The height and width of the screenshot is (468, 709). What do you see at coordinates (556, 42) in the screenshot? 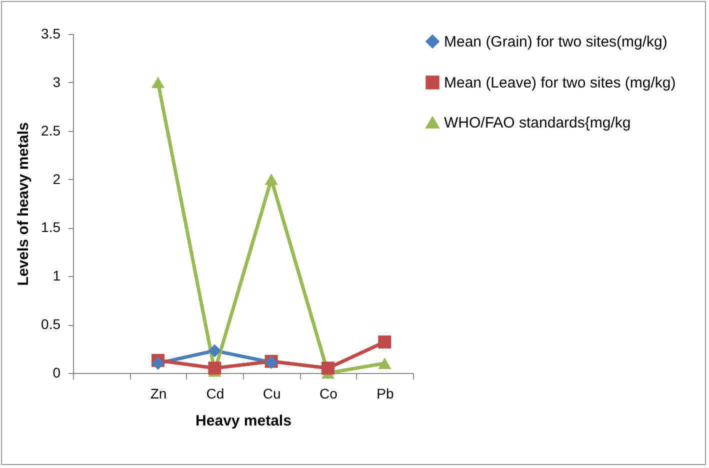
I see `legend-label: Mean (Grain) for two sites(mg/kg)` at bounding box center [556, 42].